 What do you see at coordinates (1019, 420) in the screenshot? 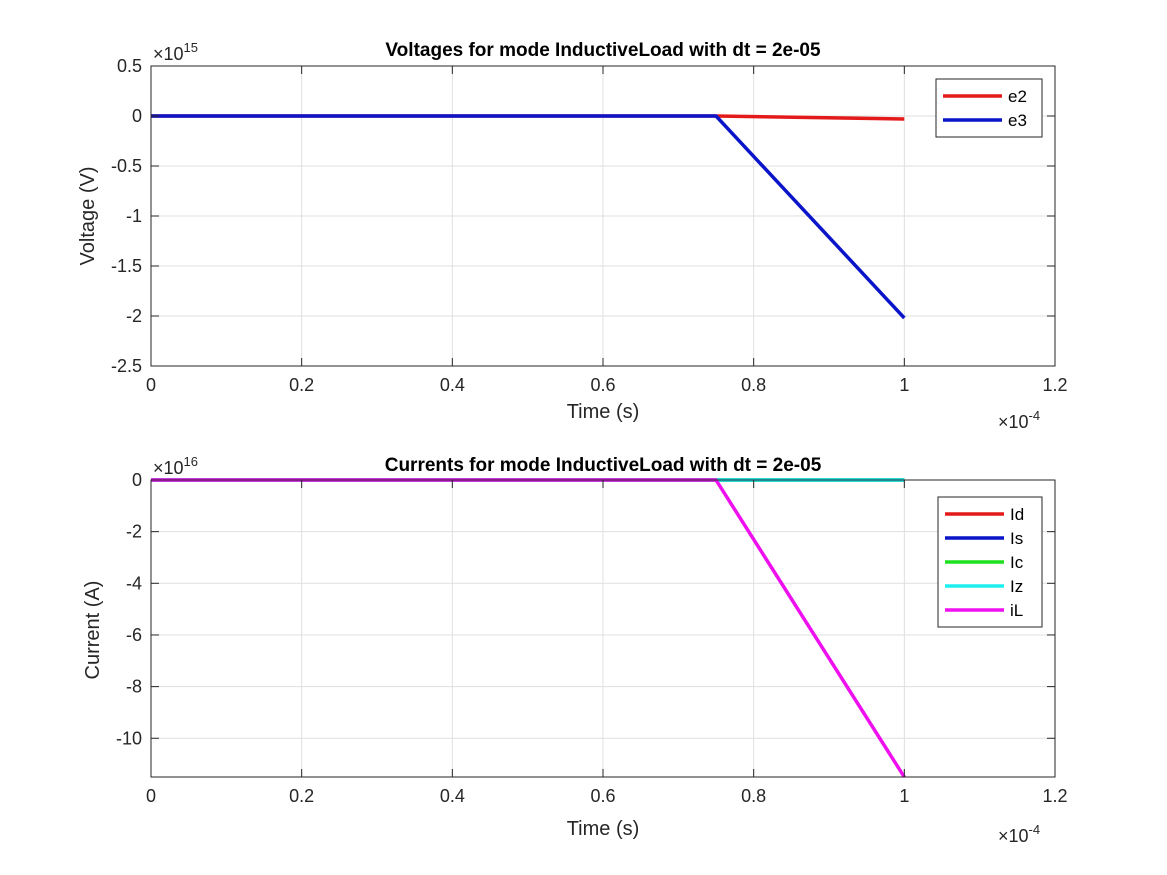
I see `voltage-x-exponent: ×10⁻⁴` at bounding box center [1019, 420].